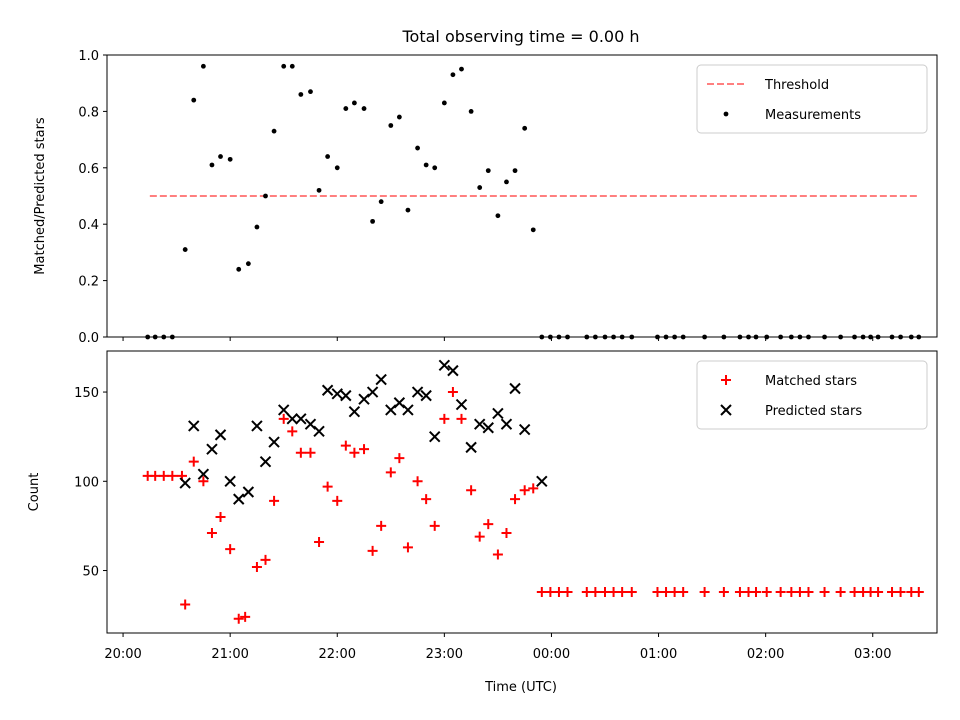 Image resolution: width=960 pixels, height=720 pixels. I want to click on y-axis-label: Count, so click(34, 492).